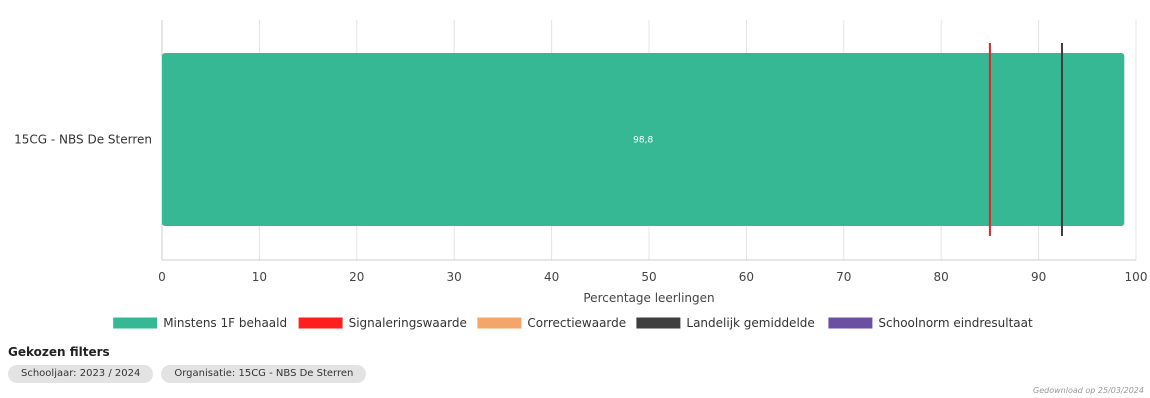 This screenshot has width=1150, height=398. Describe the element at coordinates (81, 374) in the screenshot. I see `filter-chip-schooljaar: Schooljaar: 2023 / 2024` at that location.